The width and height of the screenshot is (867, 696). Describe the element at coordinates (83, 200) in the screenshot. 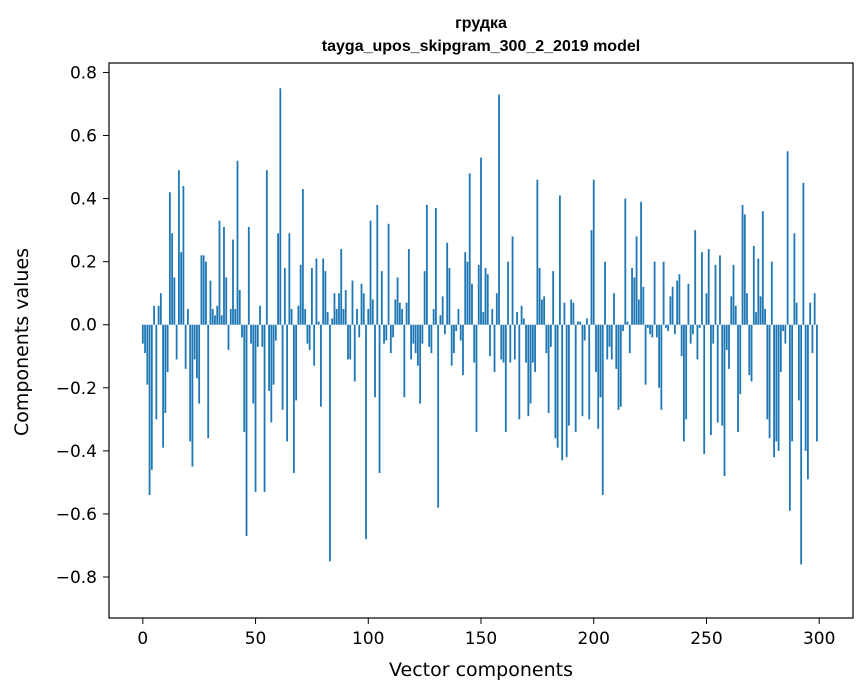

I see `y-tick-label: 0.4` at that location.